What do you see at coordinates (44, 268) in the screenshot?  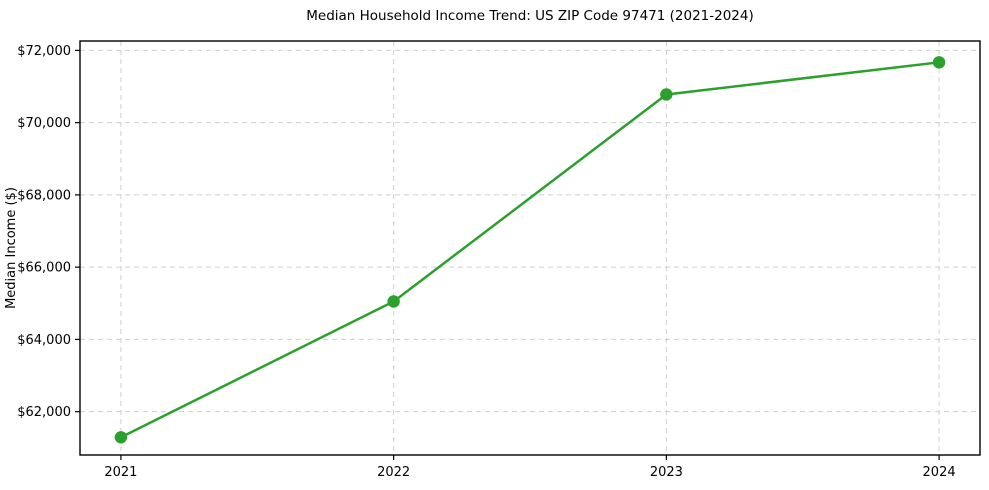 I see `y-tick-label: $66,000` at bounding box center [44, 268].